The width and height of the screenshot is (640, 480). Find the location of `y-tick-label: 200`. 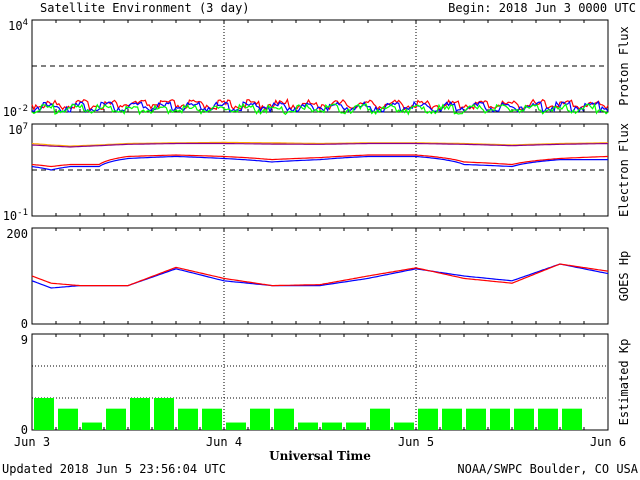

y-tick-label: 200 is located at coordinates (17, 234).